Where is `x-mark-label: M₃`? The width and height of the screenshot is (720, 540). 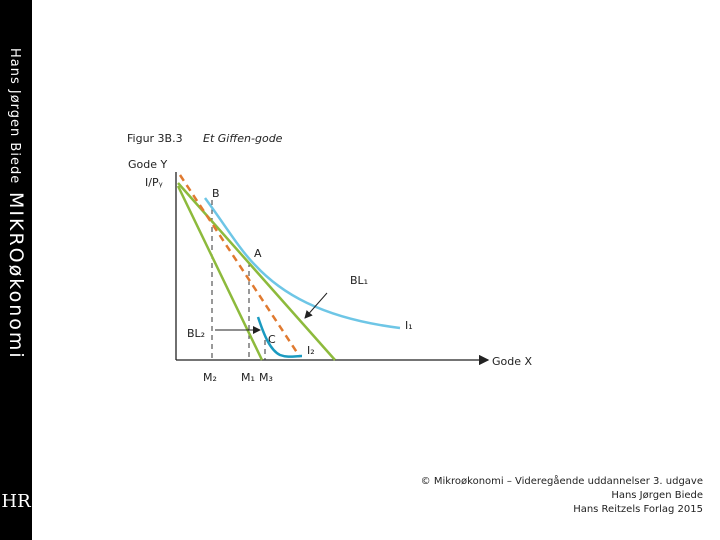 x-mark-label: M₃ is located at coordinates (266, 377).